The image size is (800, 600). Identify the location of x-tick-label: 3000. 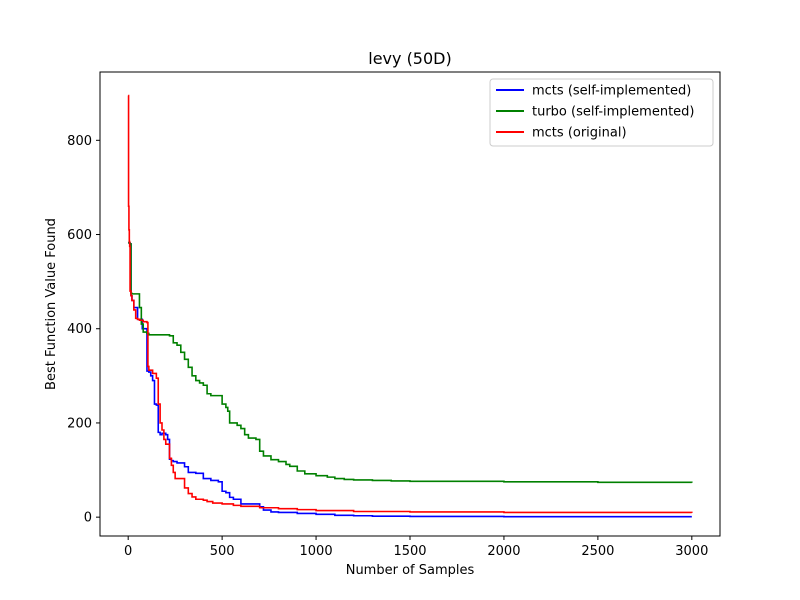
(691, 551).